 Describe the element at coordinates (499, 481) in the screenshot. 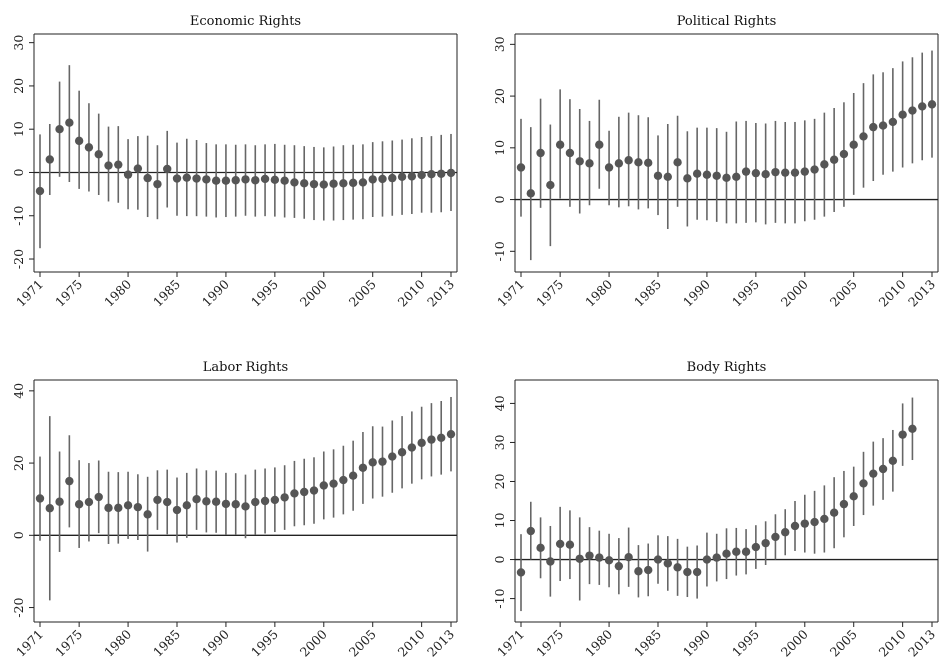

I see `y-tick-label: 20` at that location.